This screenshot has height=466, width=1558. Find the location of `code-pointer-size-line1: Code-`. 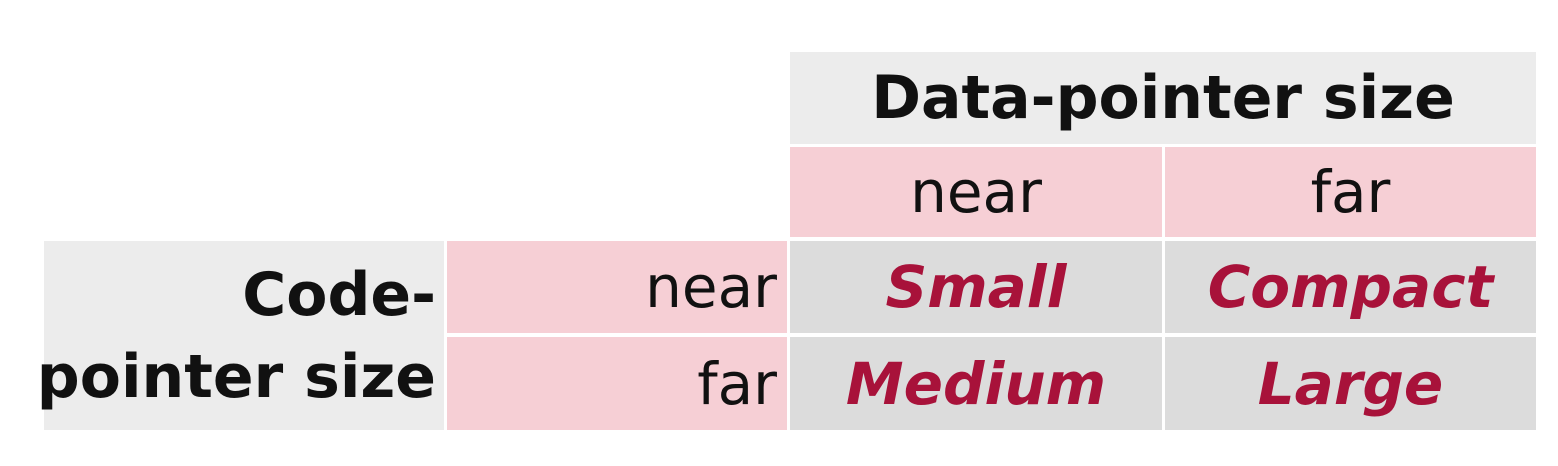

code-pointer-size-line1: Code- is located at coordinates (339, 295).